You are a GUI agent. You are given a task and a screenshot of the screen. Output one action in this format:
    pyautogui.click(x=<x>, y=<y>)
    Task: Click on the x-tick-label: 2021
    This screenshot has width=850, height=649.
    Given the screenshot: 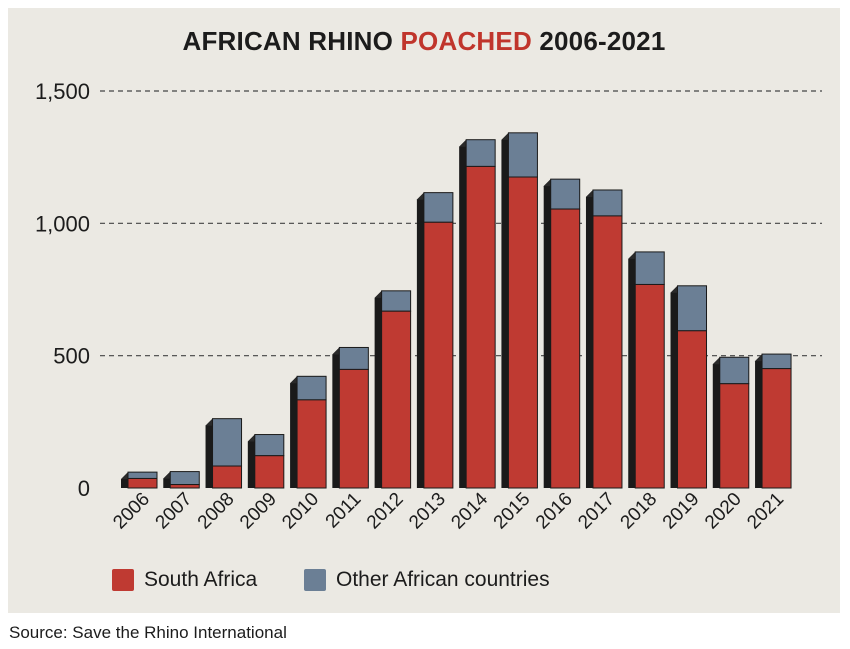 What is the action you would take?
    pyautogui.click(x=765, y=511)
    